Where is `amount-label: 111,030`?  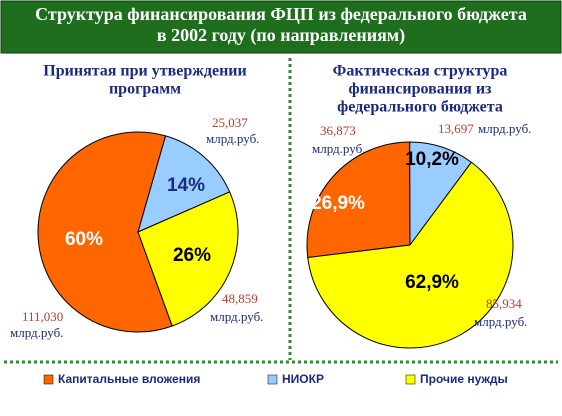 amount-label: 111,030 is located at coordinates (42, 316).